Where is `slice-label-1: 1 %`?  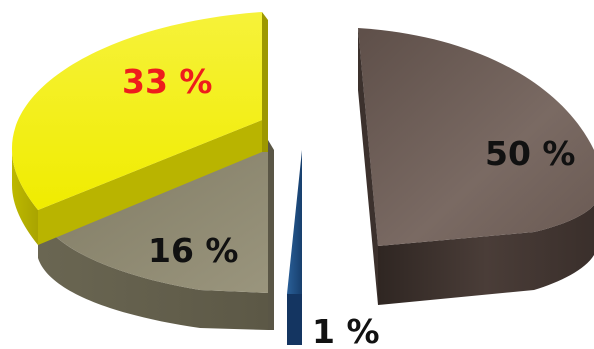
slice-label-1: 1 % is located at coordinates (346, 330).